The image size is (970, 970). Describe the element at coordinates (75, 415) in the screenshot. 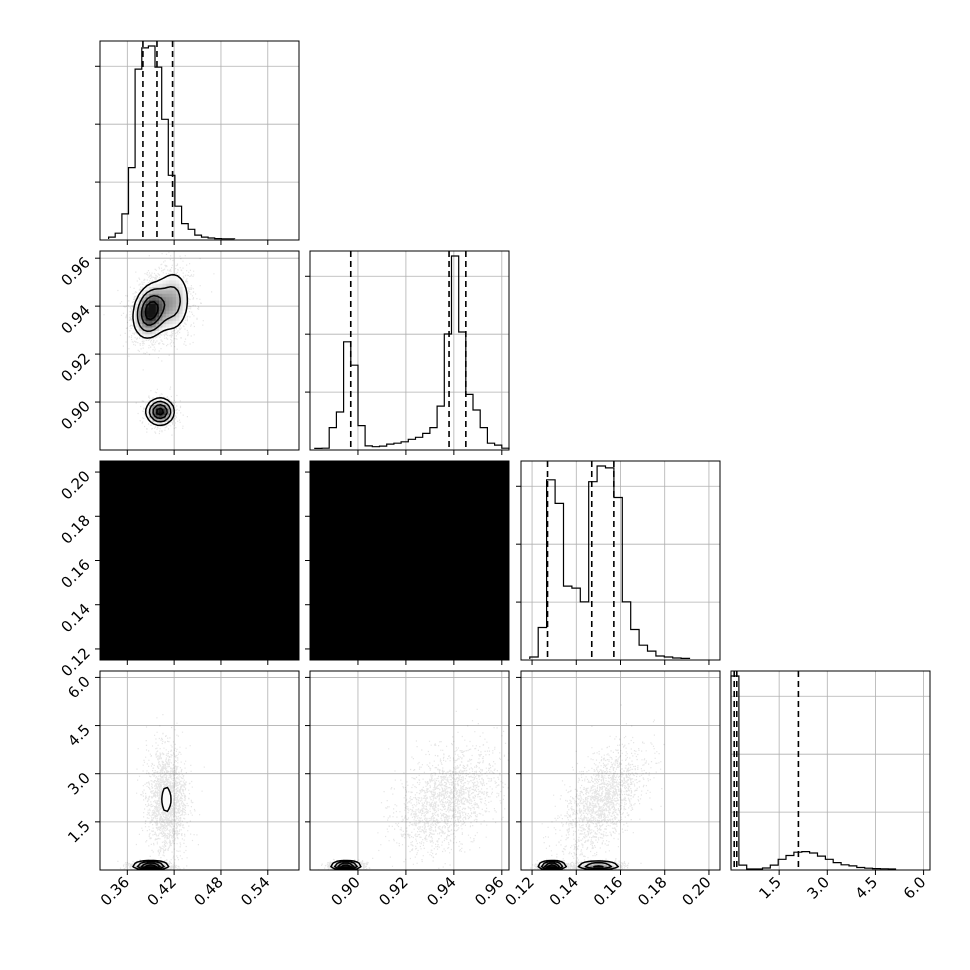

I see `y-tick-label: 0.90` at that location.